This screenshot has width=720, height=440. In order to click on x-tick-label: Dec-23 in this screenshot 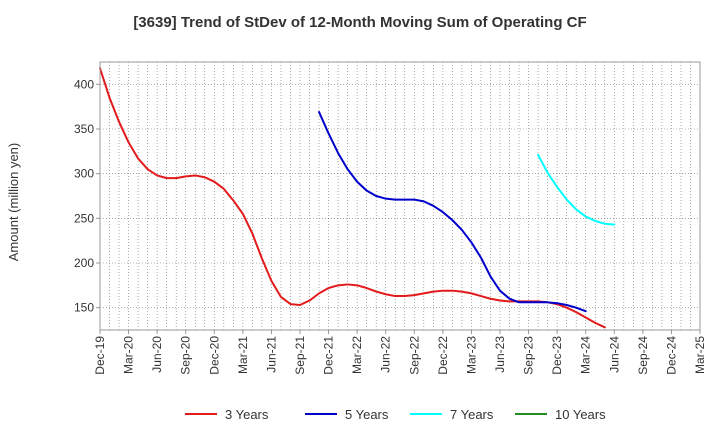, I will do `click(557, 355)`.